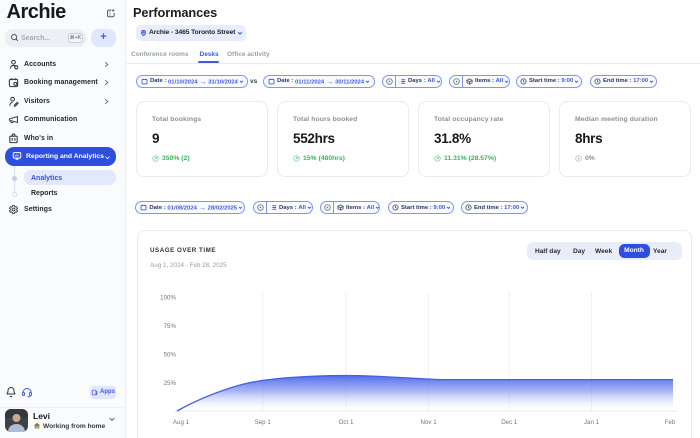 The height and width of the screenshot is (438, 700). Describe the element at coordinates (170, 383) in the screenshot. I see `svg-text: 25%` at that location.